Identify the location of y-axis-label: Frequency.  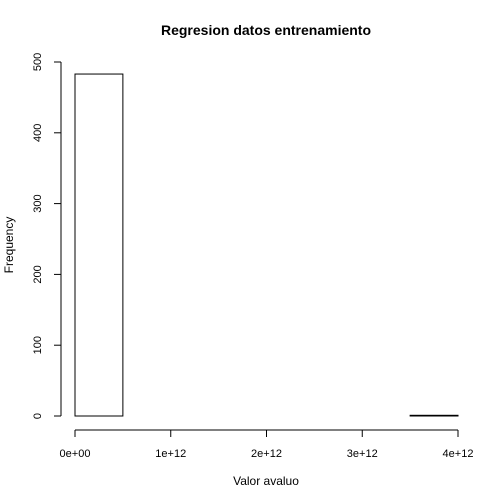
(9, 245).